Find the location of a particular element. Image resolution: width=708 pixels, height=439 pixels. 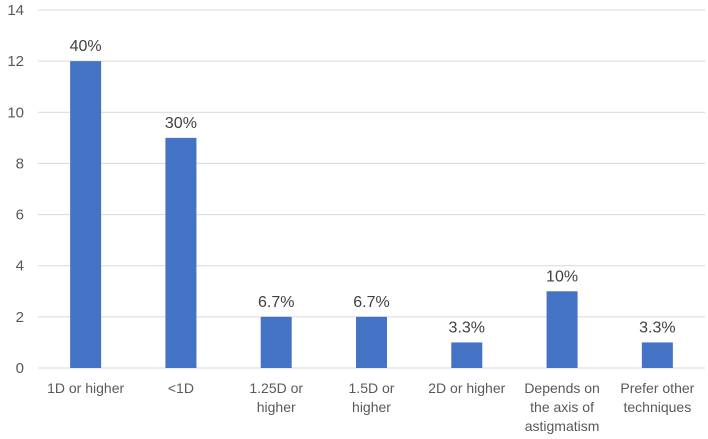

y-tick-label: 14 is located at coordinates (15, 10).